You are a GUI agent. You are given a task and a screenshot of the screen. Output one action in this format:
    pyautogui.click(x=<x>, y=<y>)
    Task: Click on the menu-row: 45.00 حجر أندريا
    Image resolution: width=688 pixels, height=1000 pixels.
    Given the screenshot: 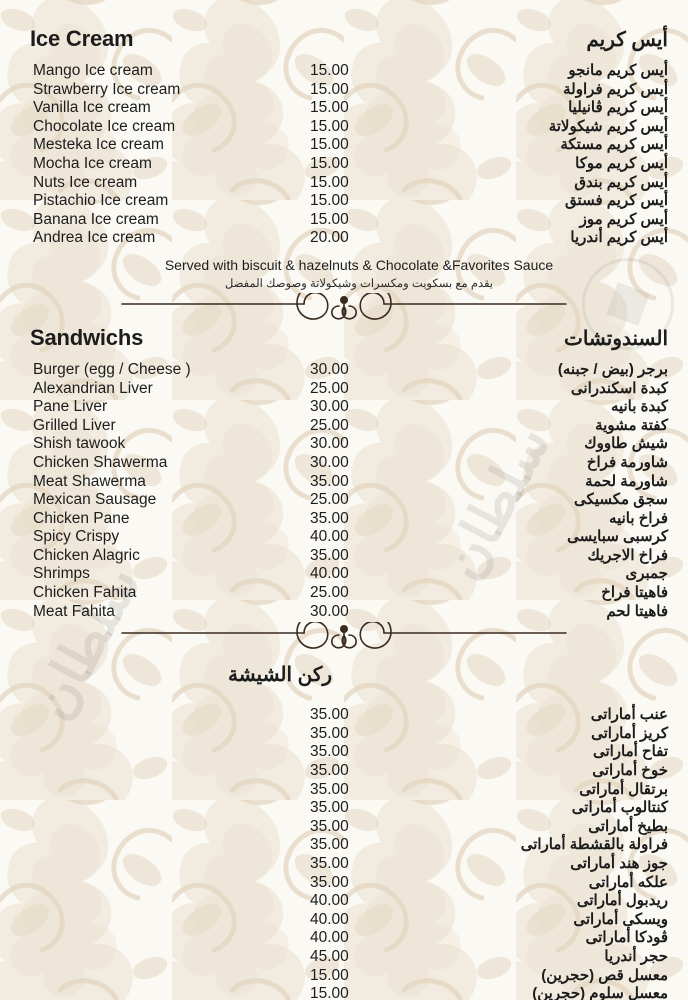 What is the action you would take?
    pyautogui.click(x=344, y=957)
    